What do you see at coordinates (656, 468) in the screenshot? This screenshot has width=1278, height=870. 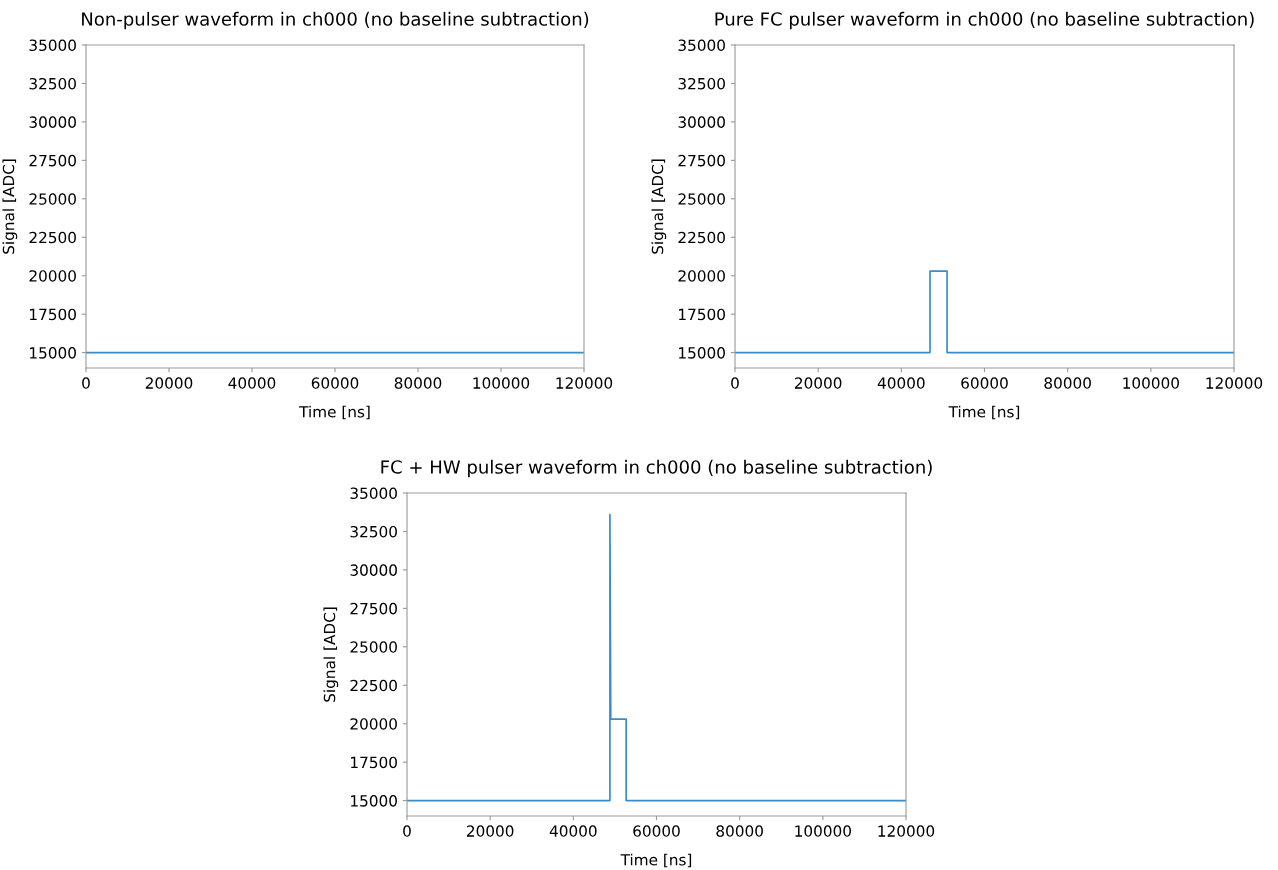 I see `chart-title: FC + HW pulser waveform in ch000 (no baseline subtraction)` at bounding box center [656, 468].